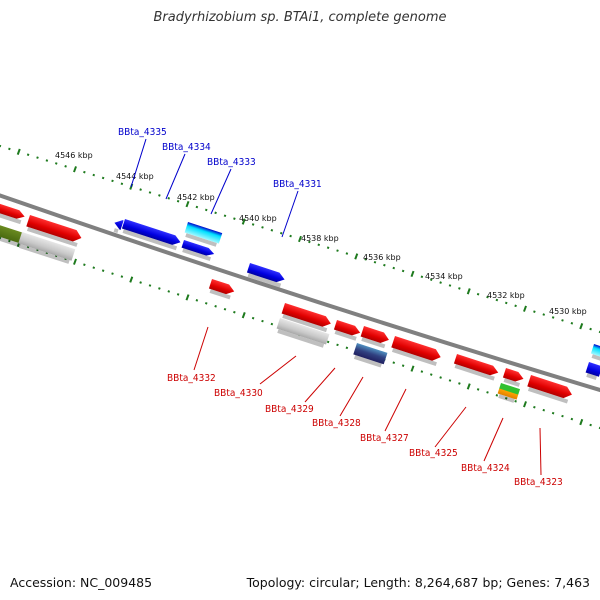 The image size is (600, 600). What do you see at coordinates (382, 257) in the screenshot?
I see `kbp-label: 4536 kbp` at bounding box center [382, 257].